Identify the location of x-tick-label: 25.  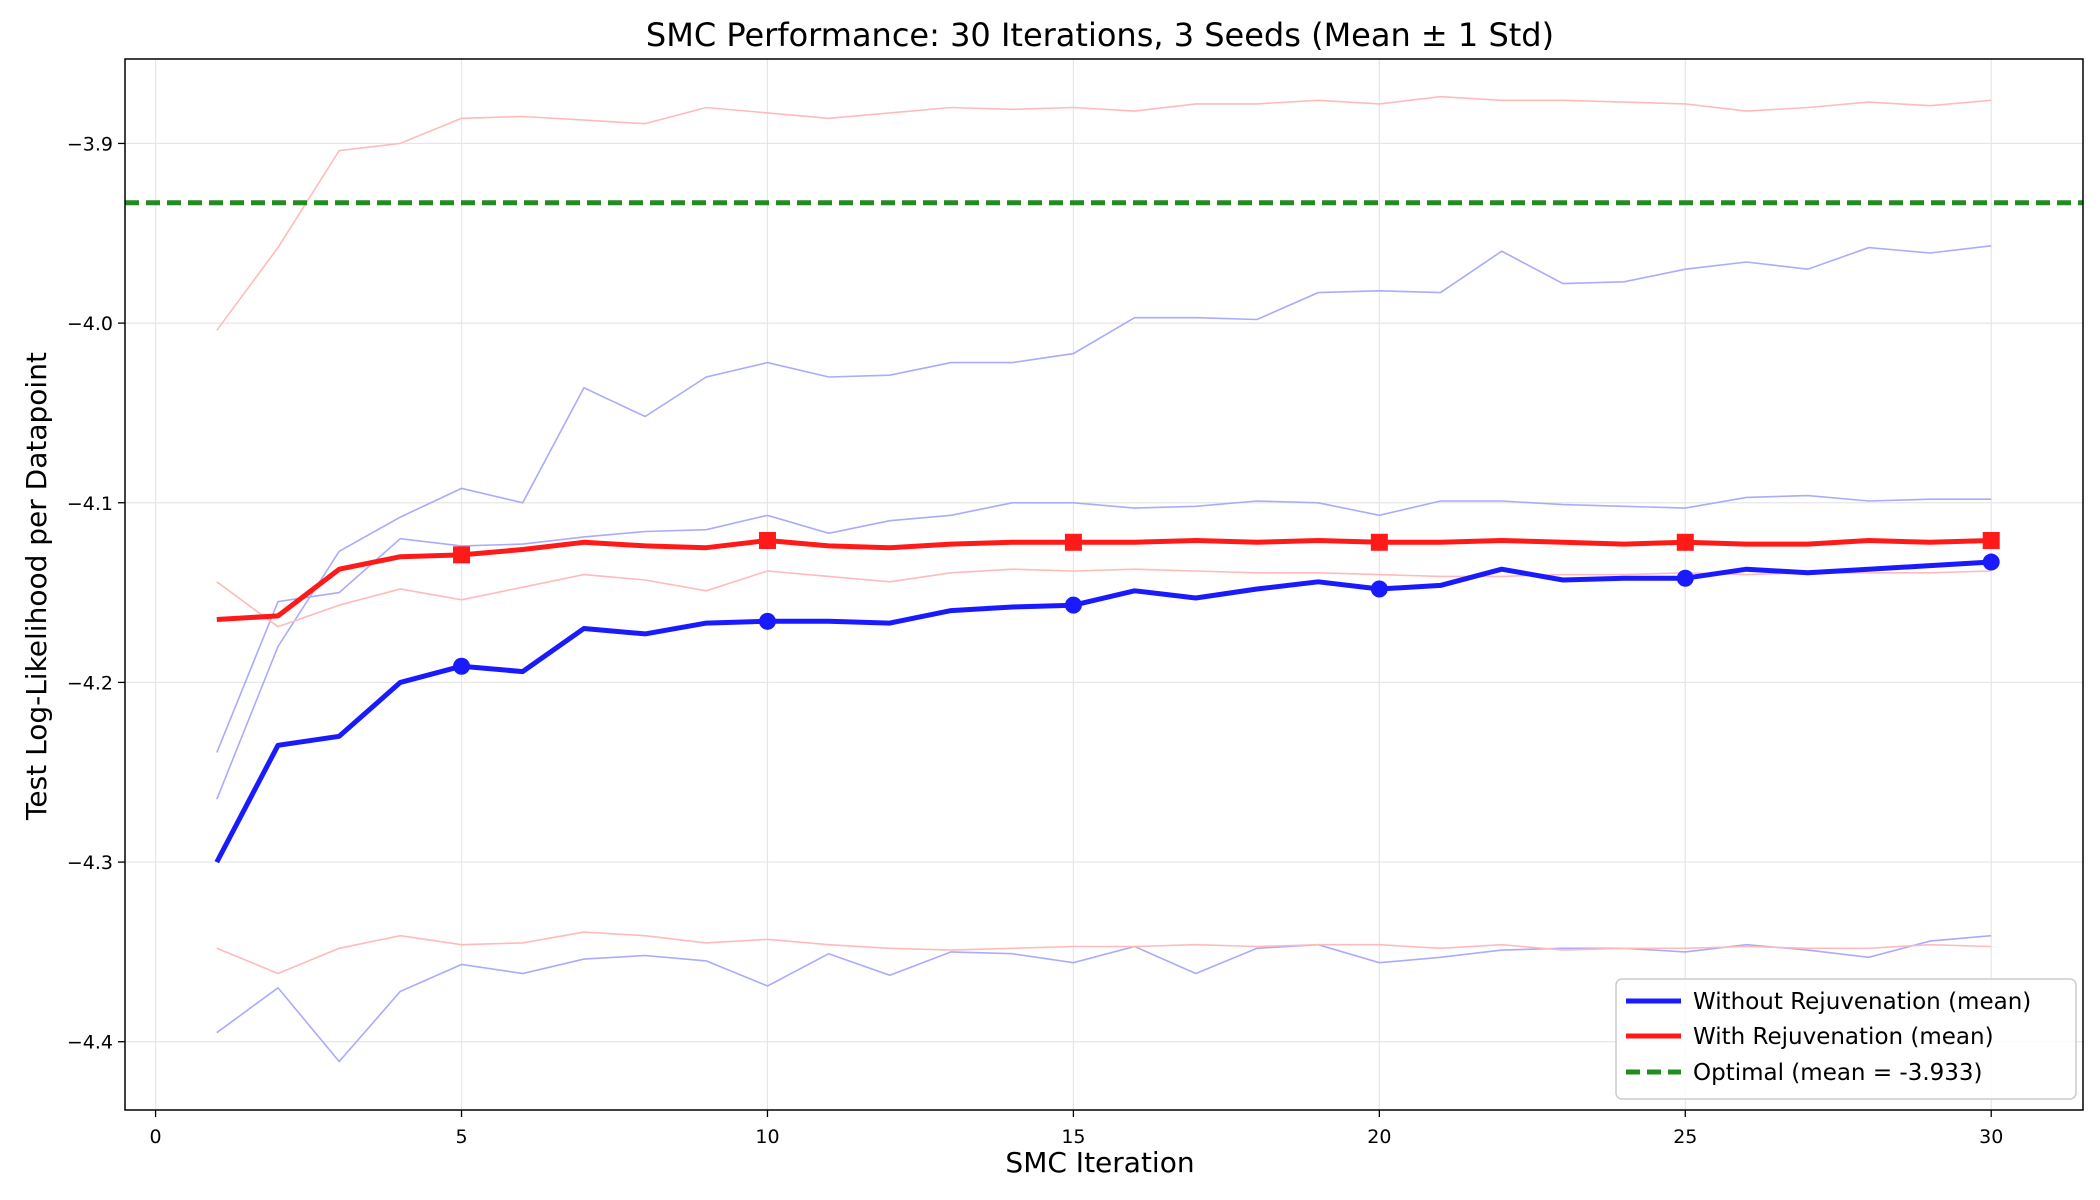
(1685, 1137).